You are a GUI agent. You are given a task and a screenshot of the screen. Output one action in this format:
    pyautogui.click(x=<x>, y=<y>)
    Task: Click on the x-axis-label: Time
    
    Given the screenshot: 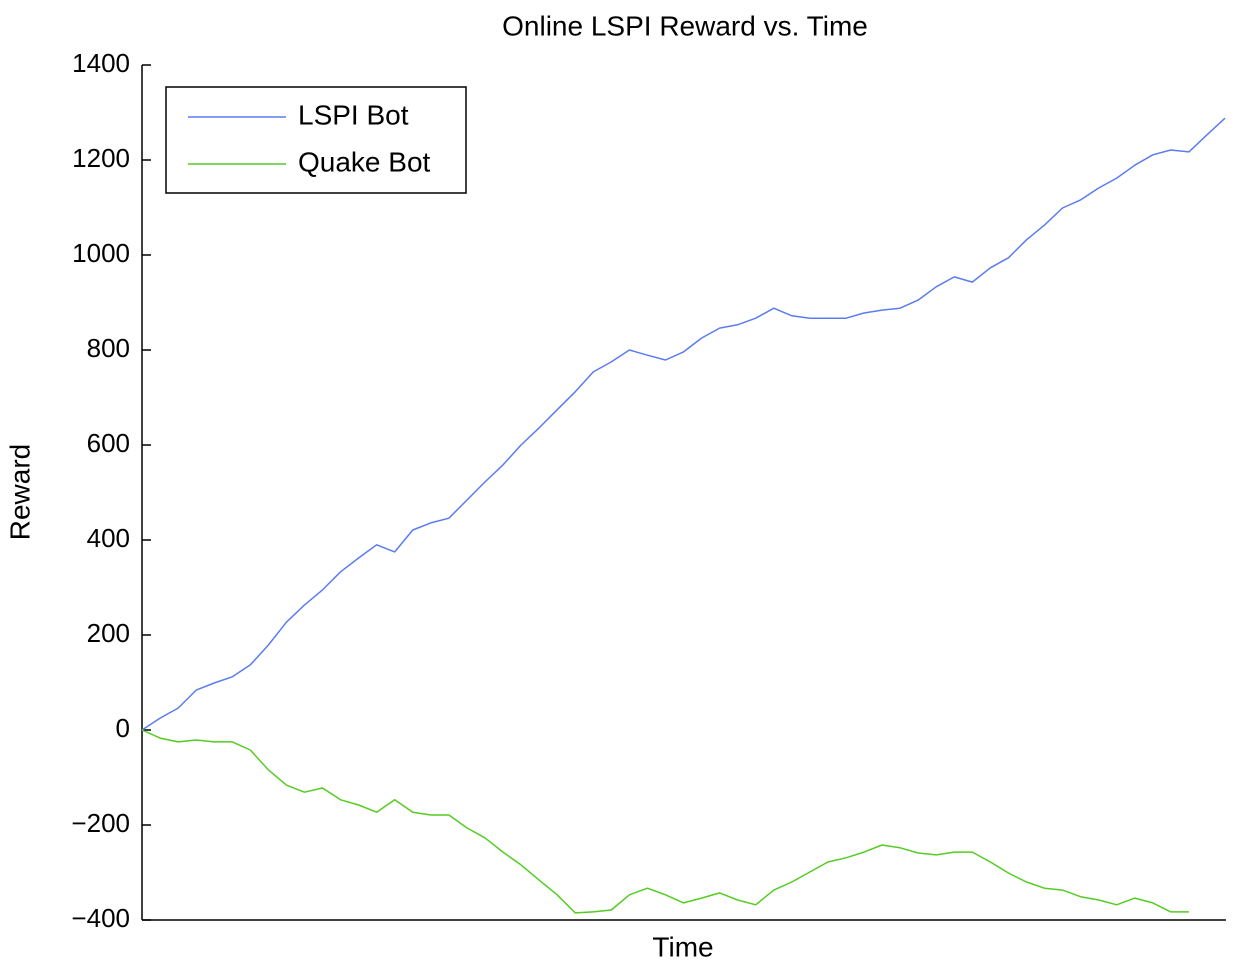 What is the action you would take?
    pyautogui.click(x=682, y=946)
    